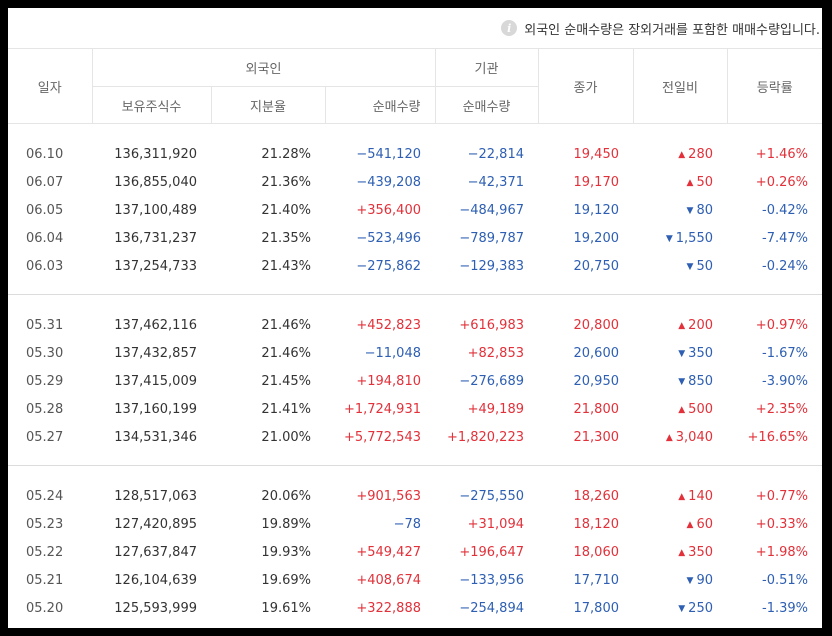 The image size is (832, 636). What do you see at coordinates (286, 182) in the screenshot?
I see `cell-share: 21.36%` at bounding box center [286, 182].